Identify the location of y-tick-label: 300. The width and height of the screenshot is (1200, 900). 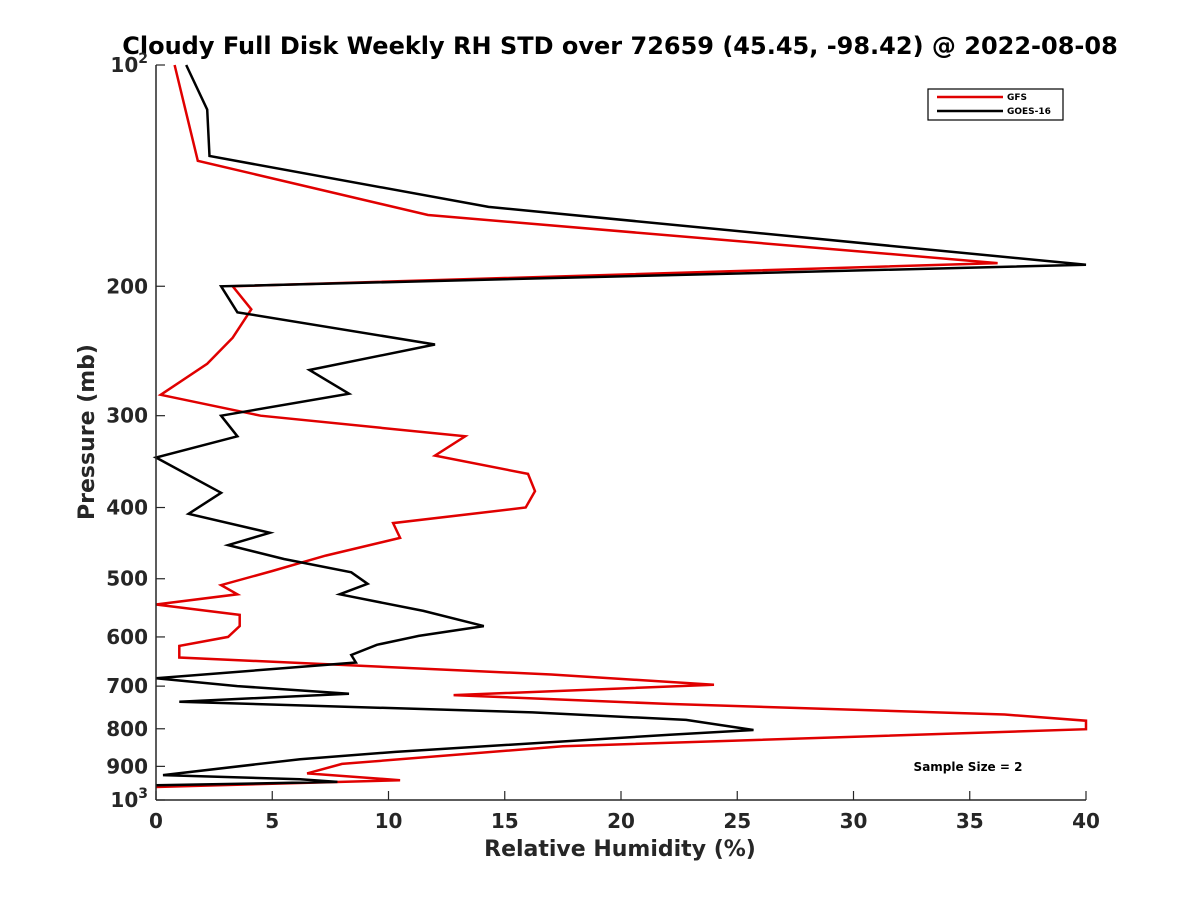
(127, 416).